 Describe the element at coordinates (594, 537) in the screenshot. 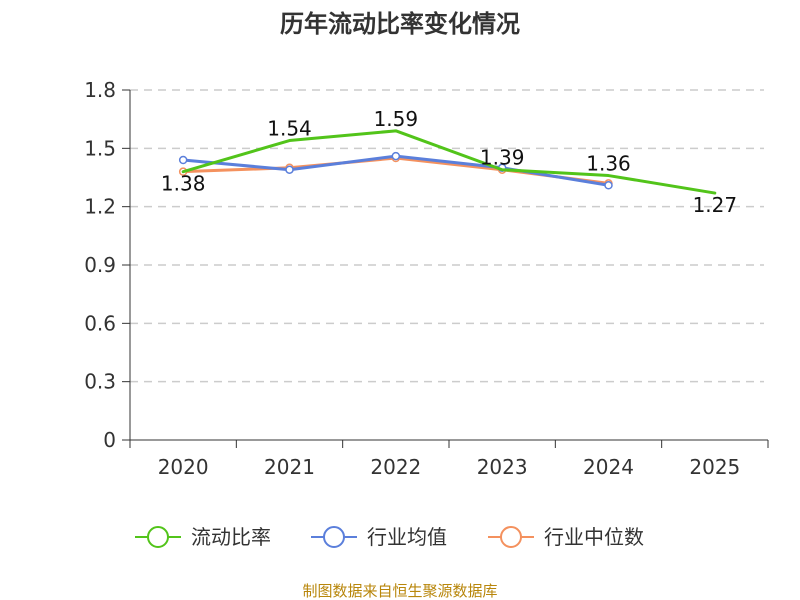

I see `legend-label: 行业中位数` at that location.